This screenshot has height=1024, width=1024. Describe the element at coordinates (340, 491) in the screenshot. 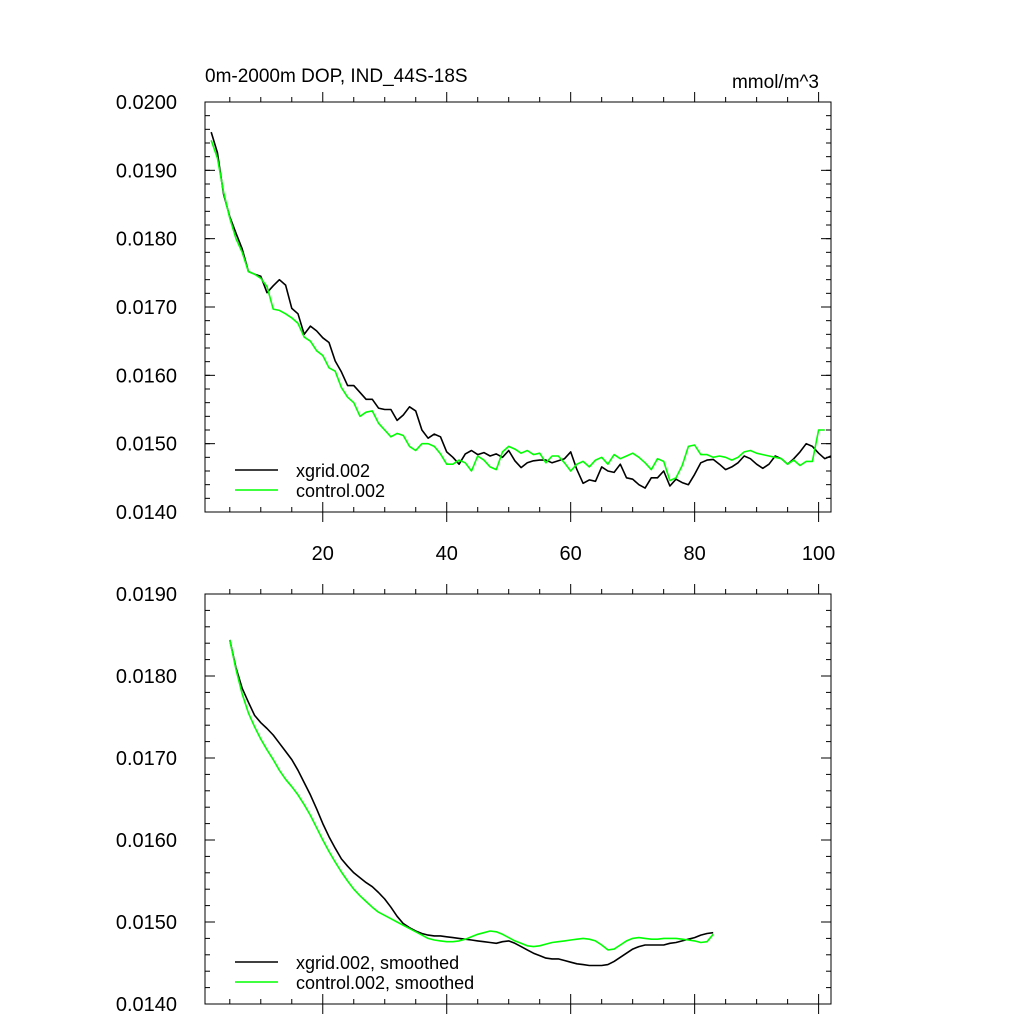

I see `legend-label-1: control.002` at that location.